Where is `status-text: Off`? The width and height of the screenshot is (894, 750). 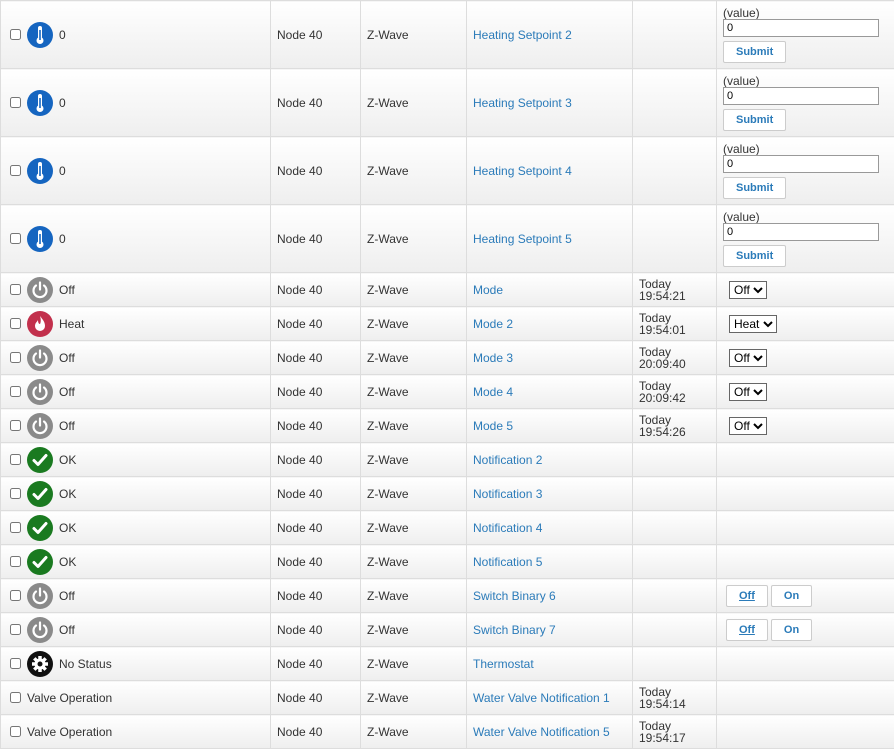 status-text: Off is located at coordinates (67, 391).